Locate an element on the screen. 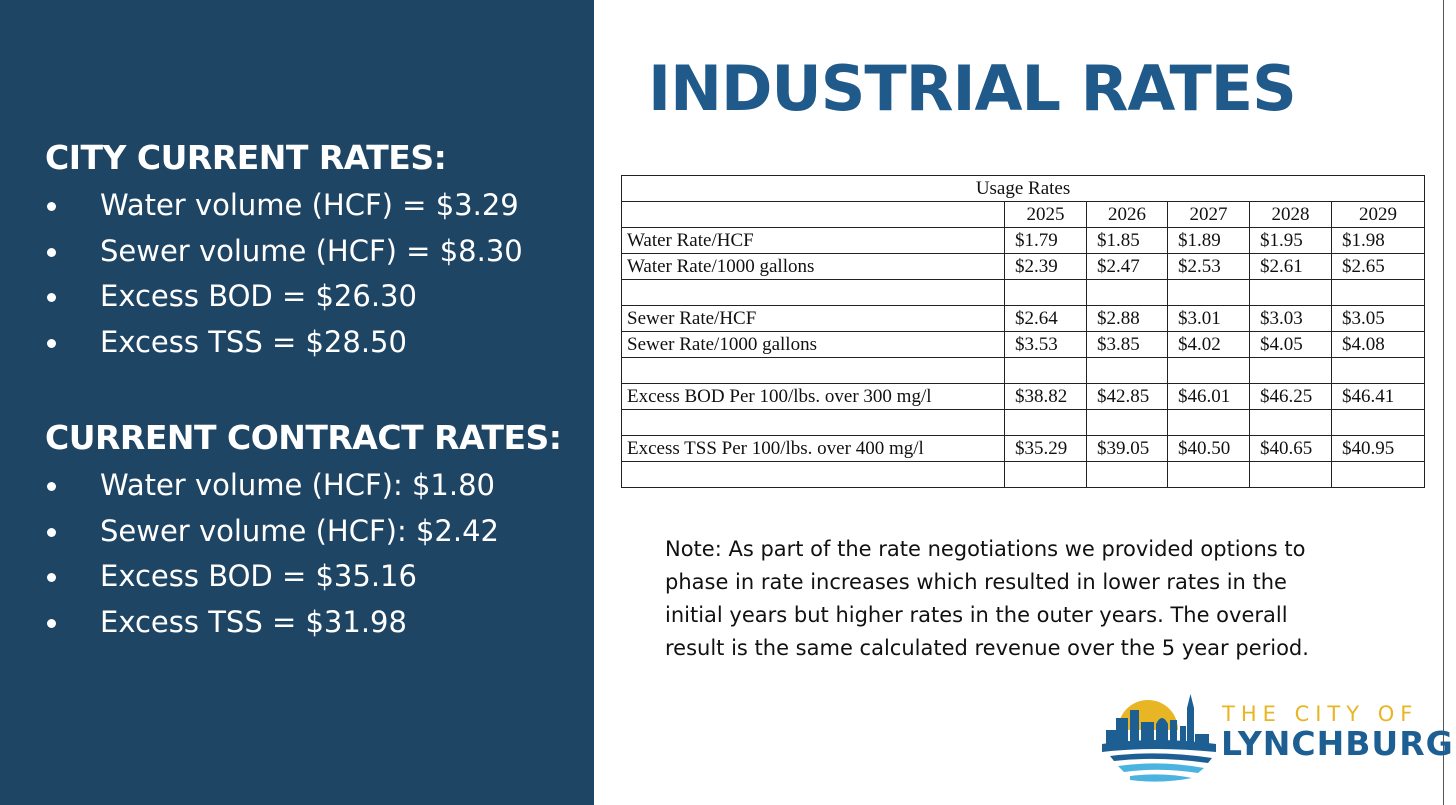 The height and width of the screenshot is (805, 1456). rate-value-cell: $3.85 is located at coordinates (1127, 344).